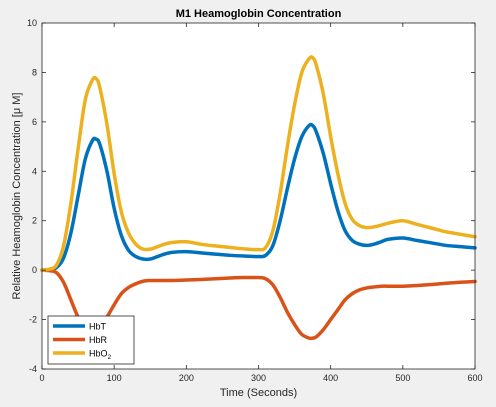 The height and width of the screenshot is (407, 496). What do you see at coordinates (114, 378) in the screenshot?
I see `x-tick-label: 100` at bounding box center [114, 378].